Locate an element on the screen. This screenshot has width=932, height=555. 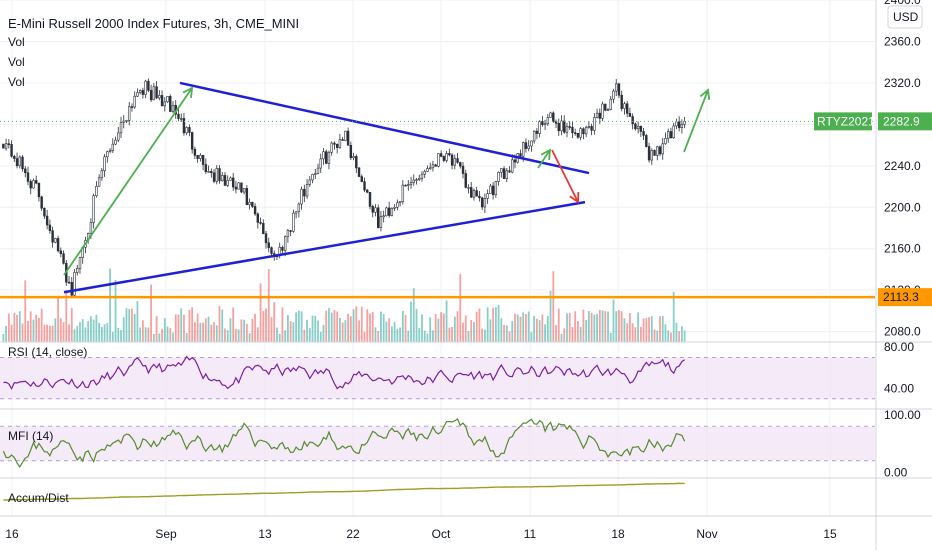
volume-legend-1: Vol is located at coordinates (16, 42).